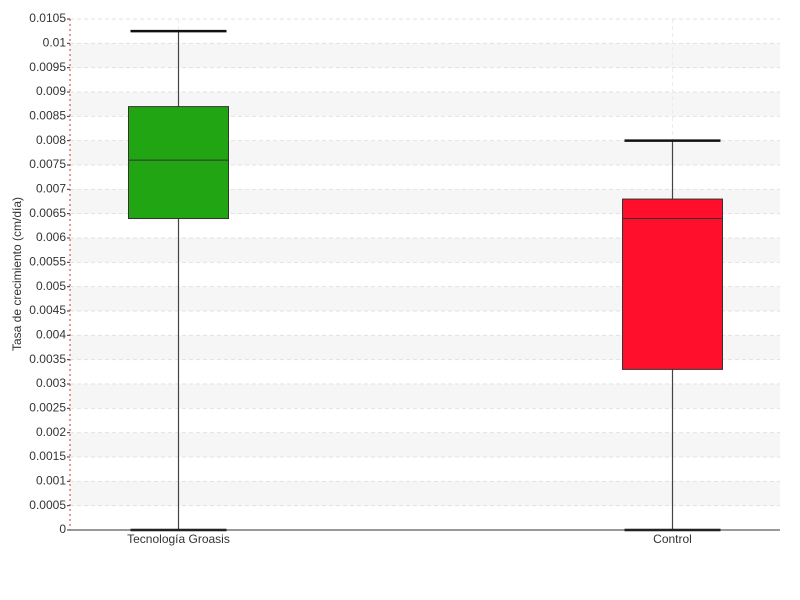 The height and width of the screenshot is (600, 800). Describe the element at coordinates (47, 116) in the screenshot. I see `y-tick-label: 0.0085` at that location.